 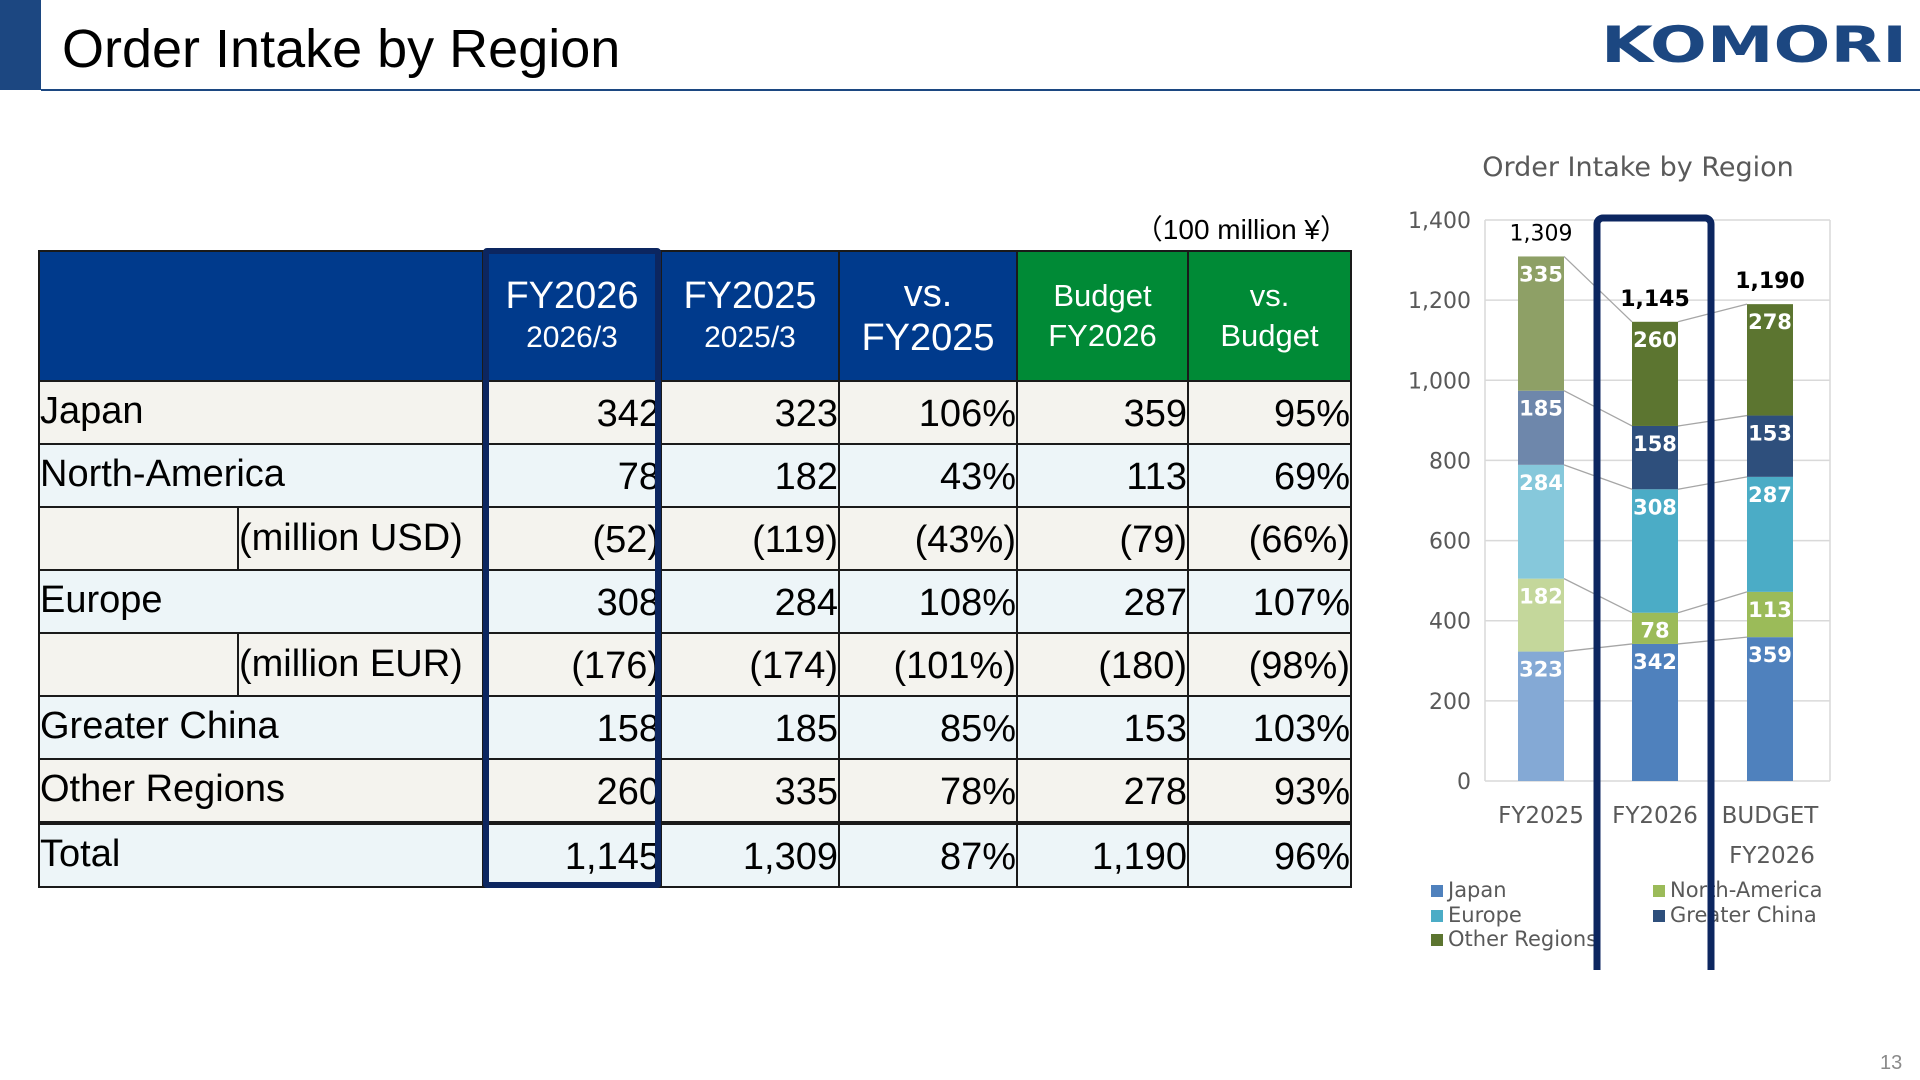 I want to click on data-label: 113, so click(x=1770, y=610).